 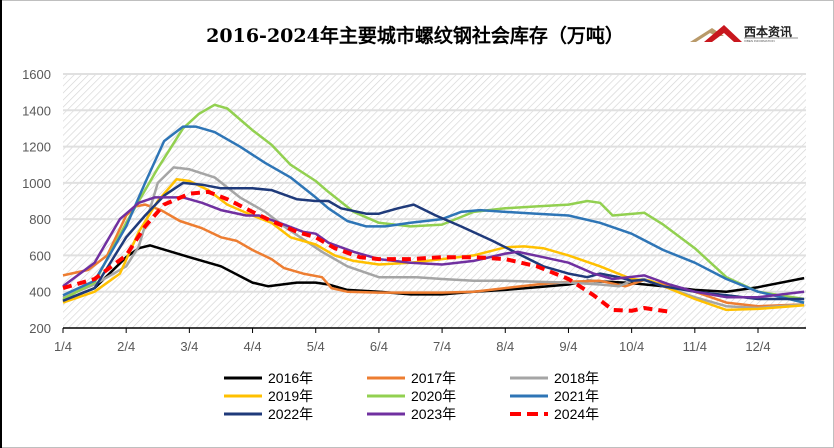 I want to click on logo: 西本资讯 XIBEN INFORMATION, so click(x=744, y=33).